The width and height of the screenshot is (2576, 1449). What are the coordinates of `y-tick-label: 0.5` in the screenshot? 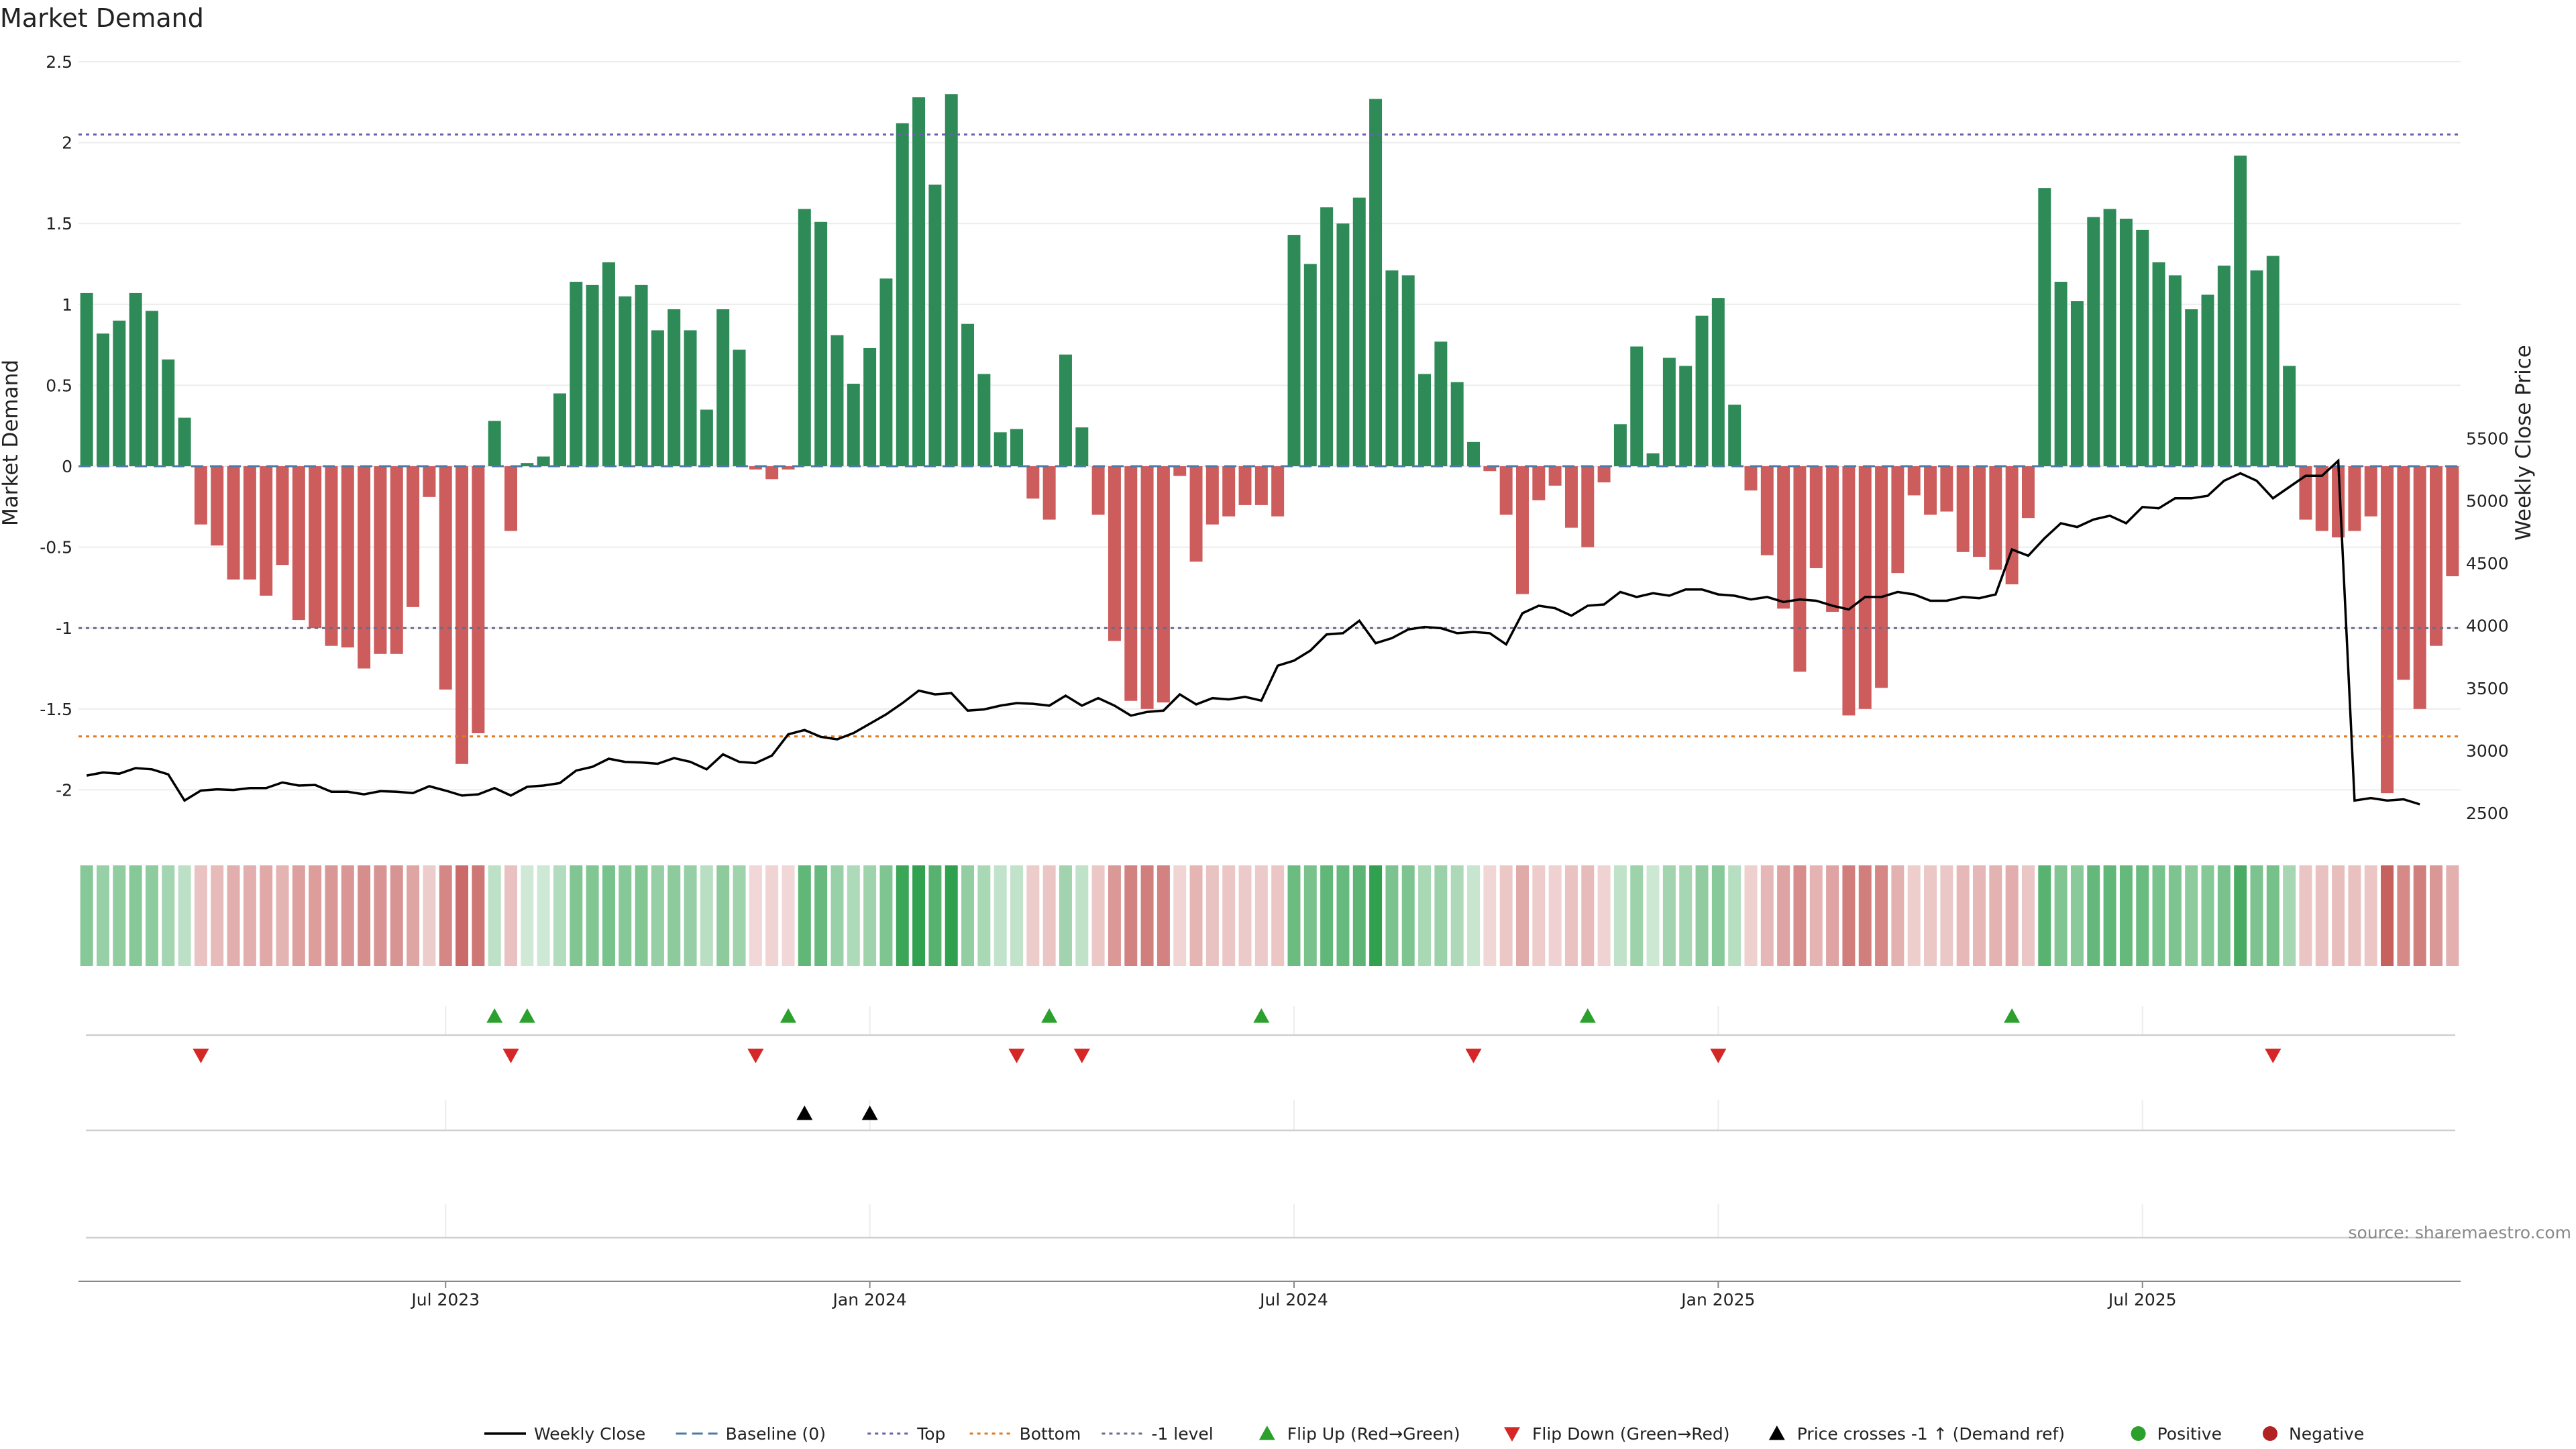 It's located at (59, 385).